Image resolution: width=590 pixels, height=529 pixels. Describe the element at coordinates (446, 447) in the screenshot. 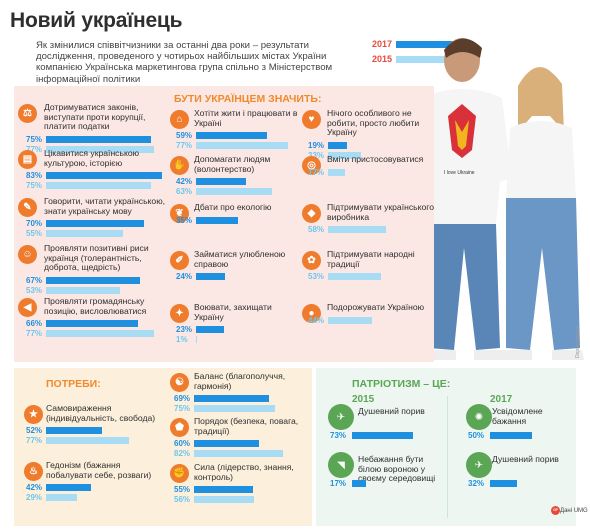

I see `patriotism-panel` at that location.